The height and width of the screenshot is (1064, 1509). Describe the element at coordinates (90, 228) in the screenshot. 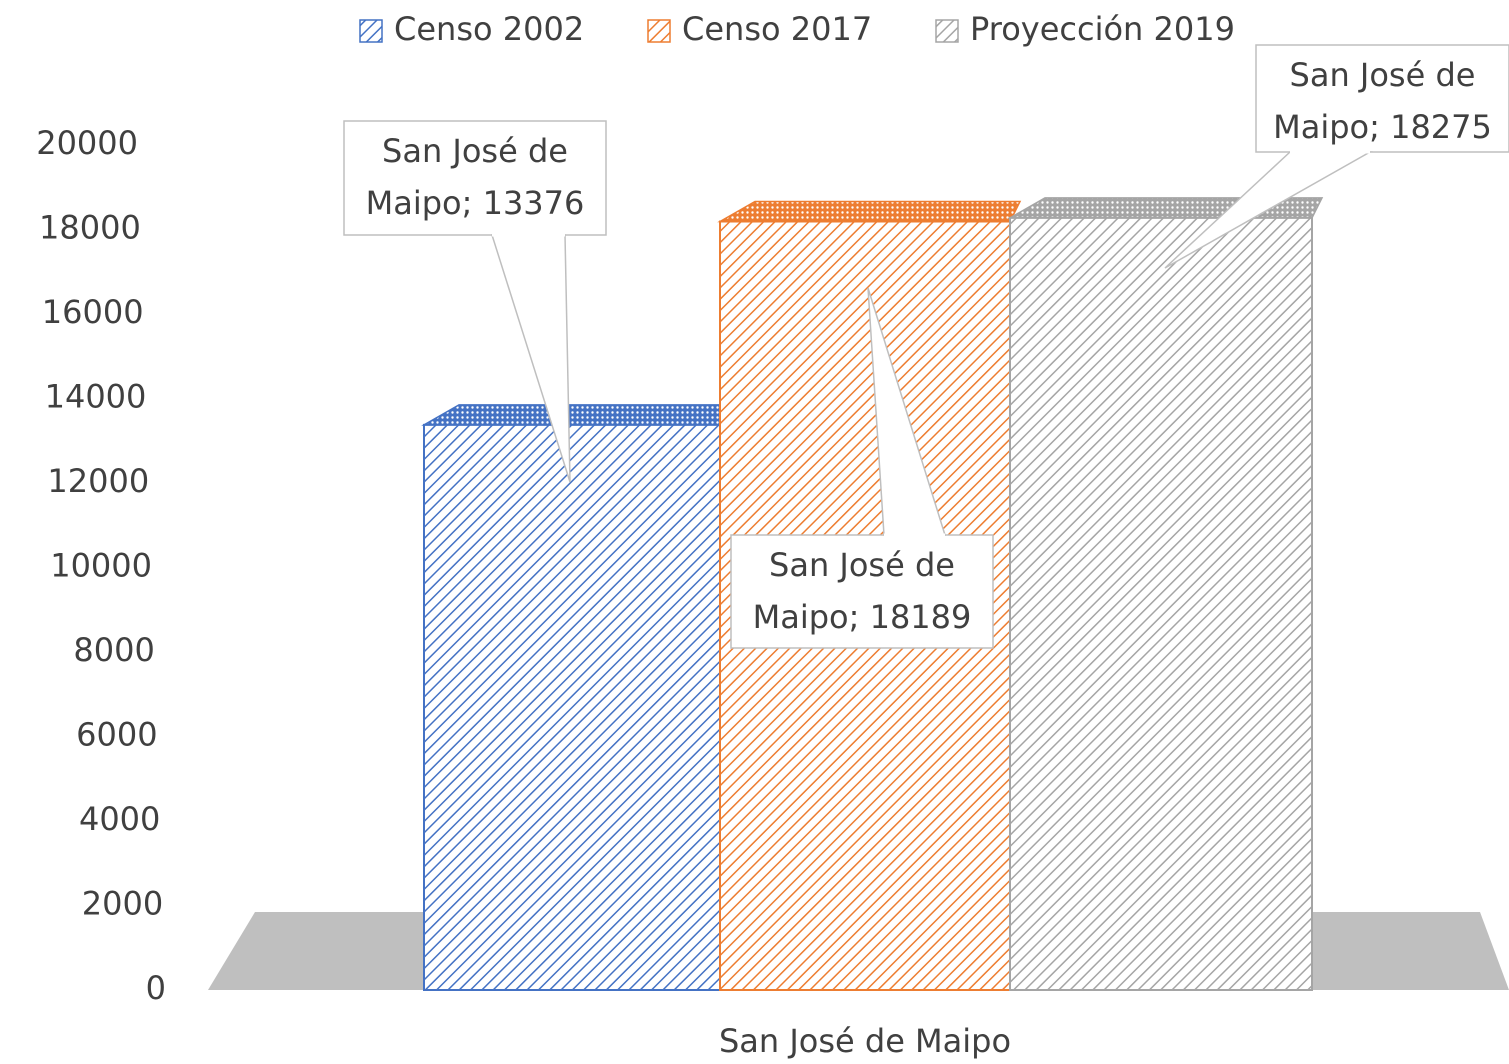

I see `y-tick-label: 18000` at that location.